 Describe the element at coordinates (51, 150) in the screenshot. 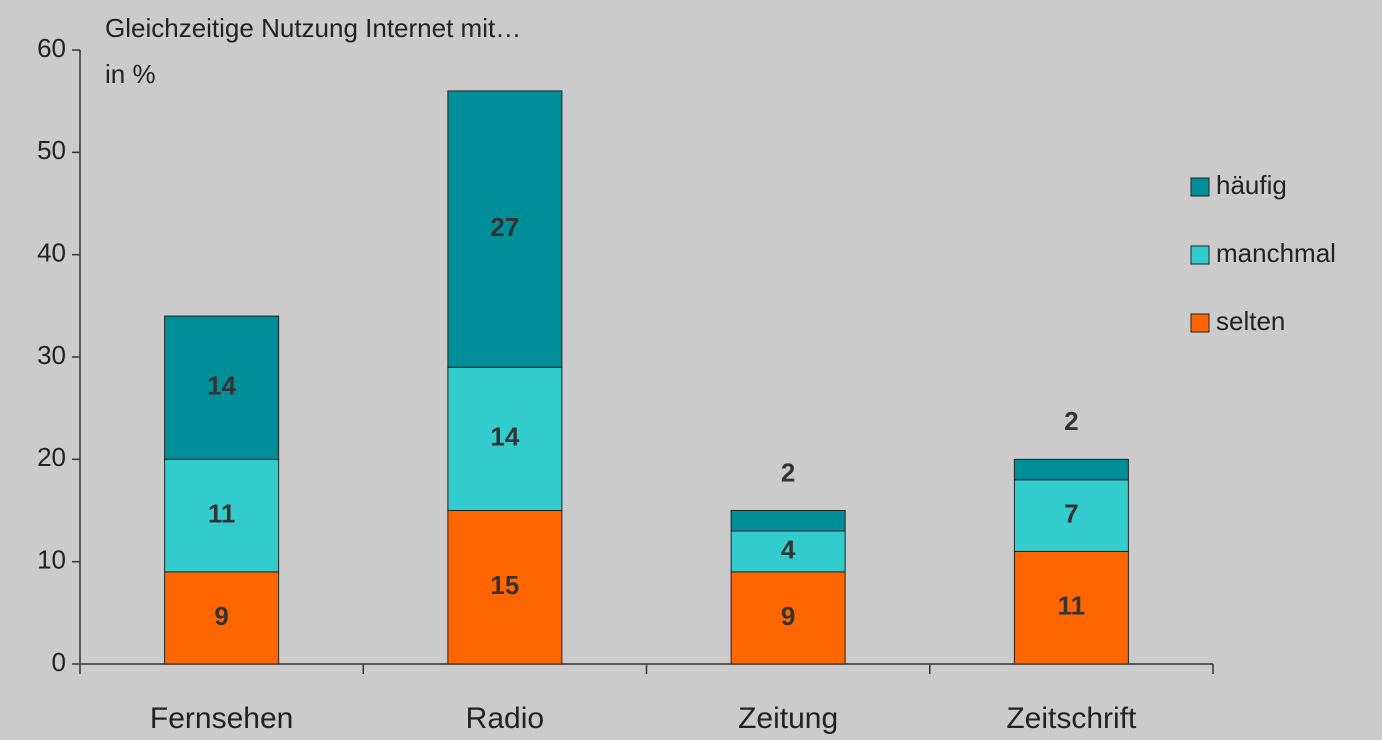

I see `y-tick-label: 50` at that location.